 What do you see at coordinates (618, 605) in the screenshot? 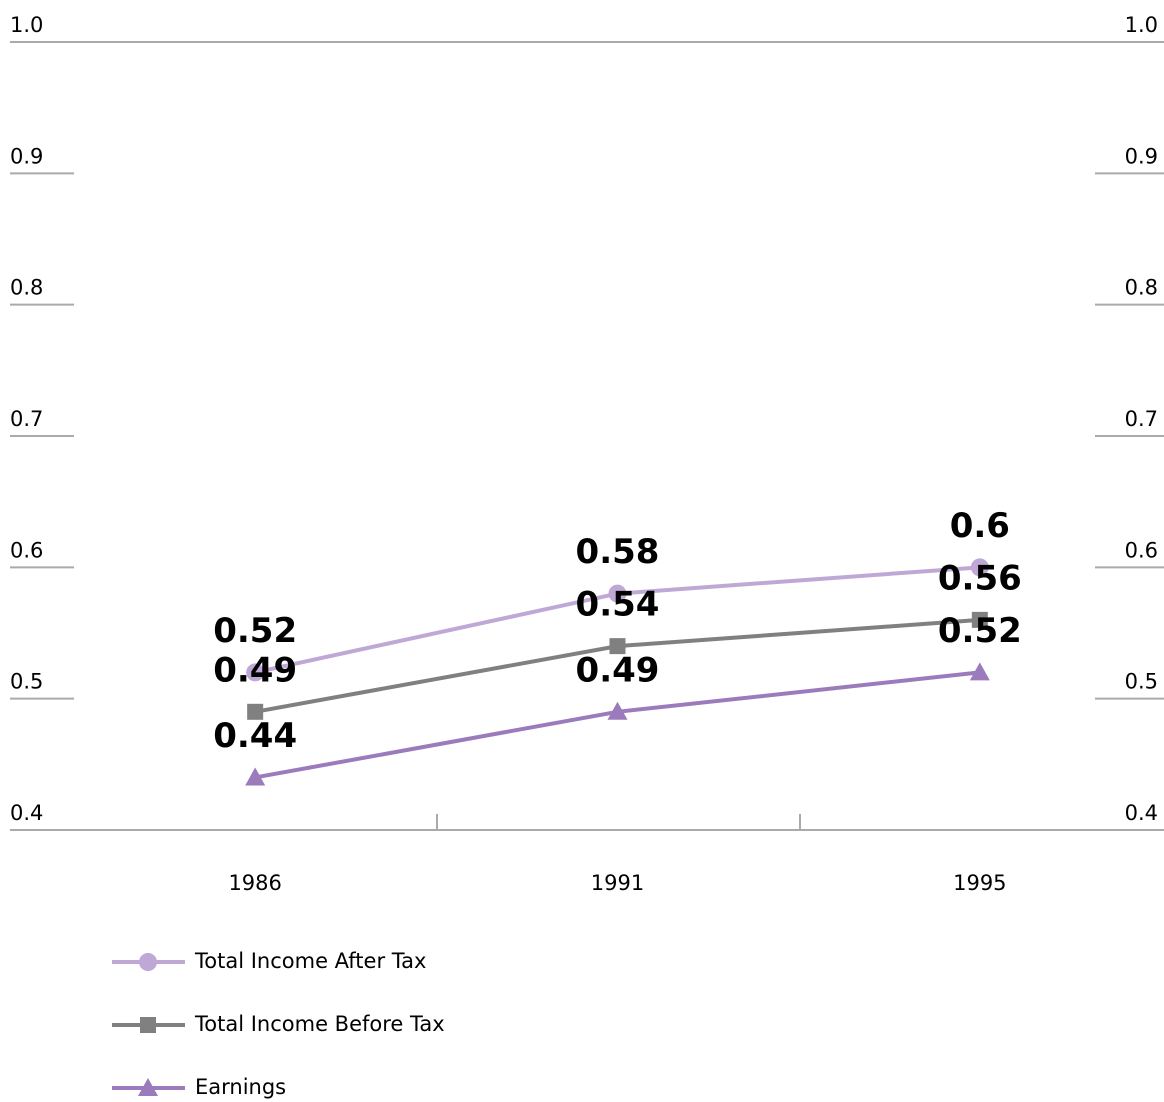
I see `data-label: 0.54` at bounding box center [618, 605].